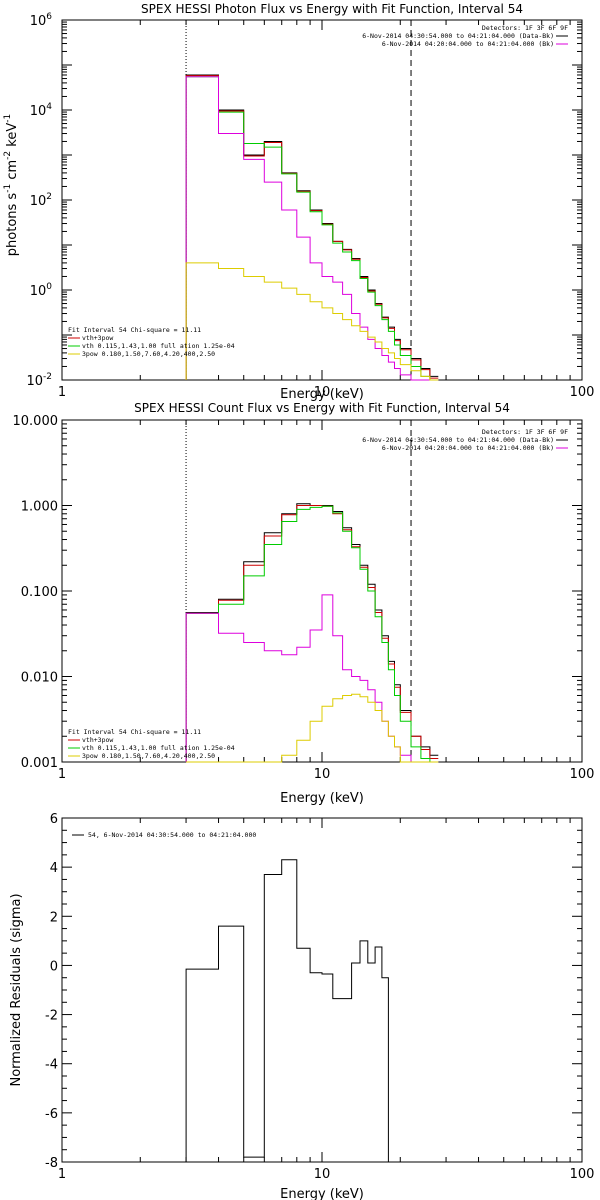  What do you see at coordinates (49, 107) in the screenshot?
I see `y-tick-exp: 4` at bounding box center [49, 107].